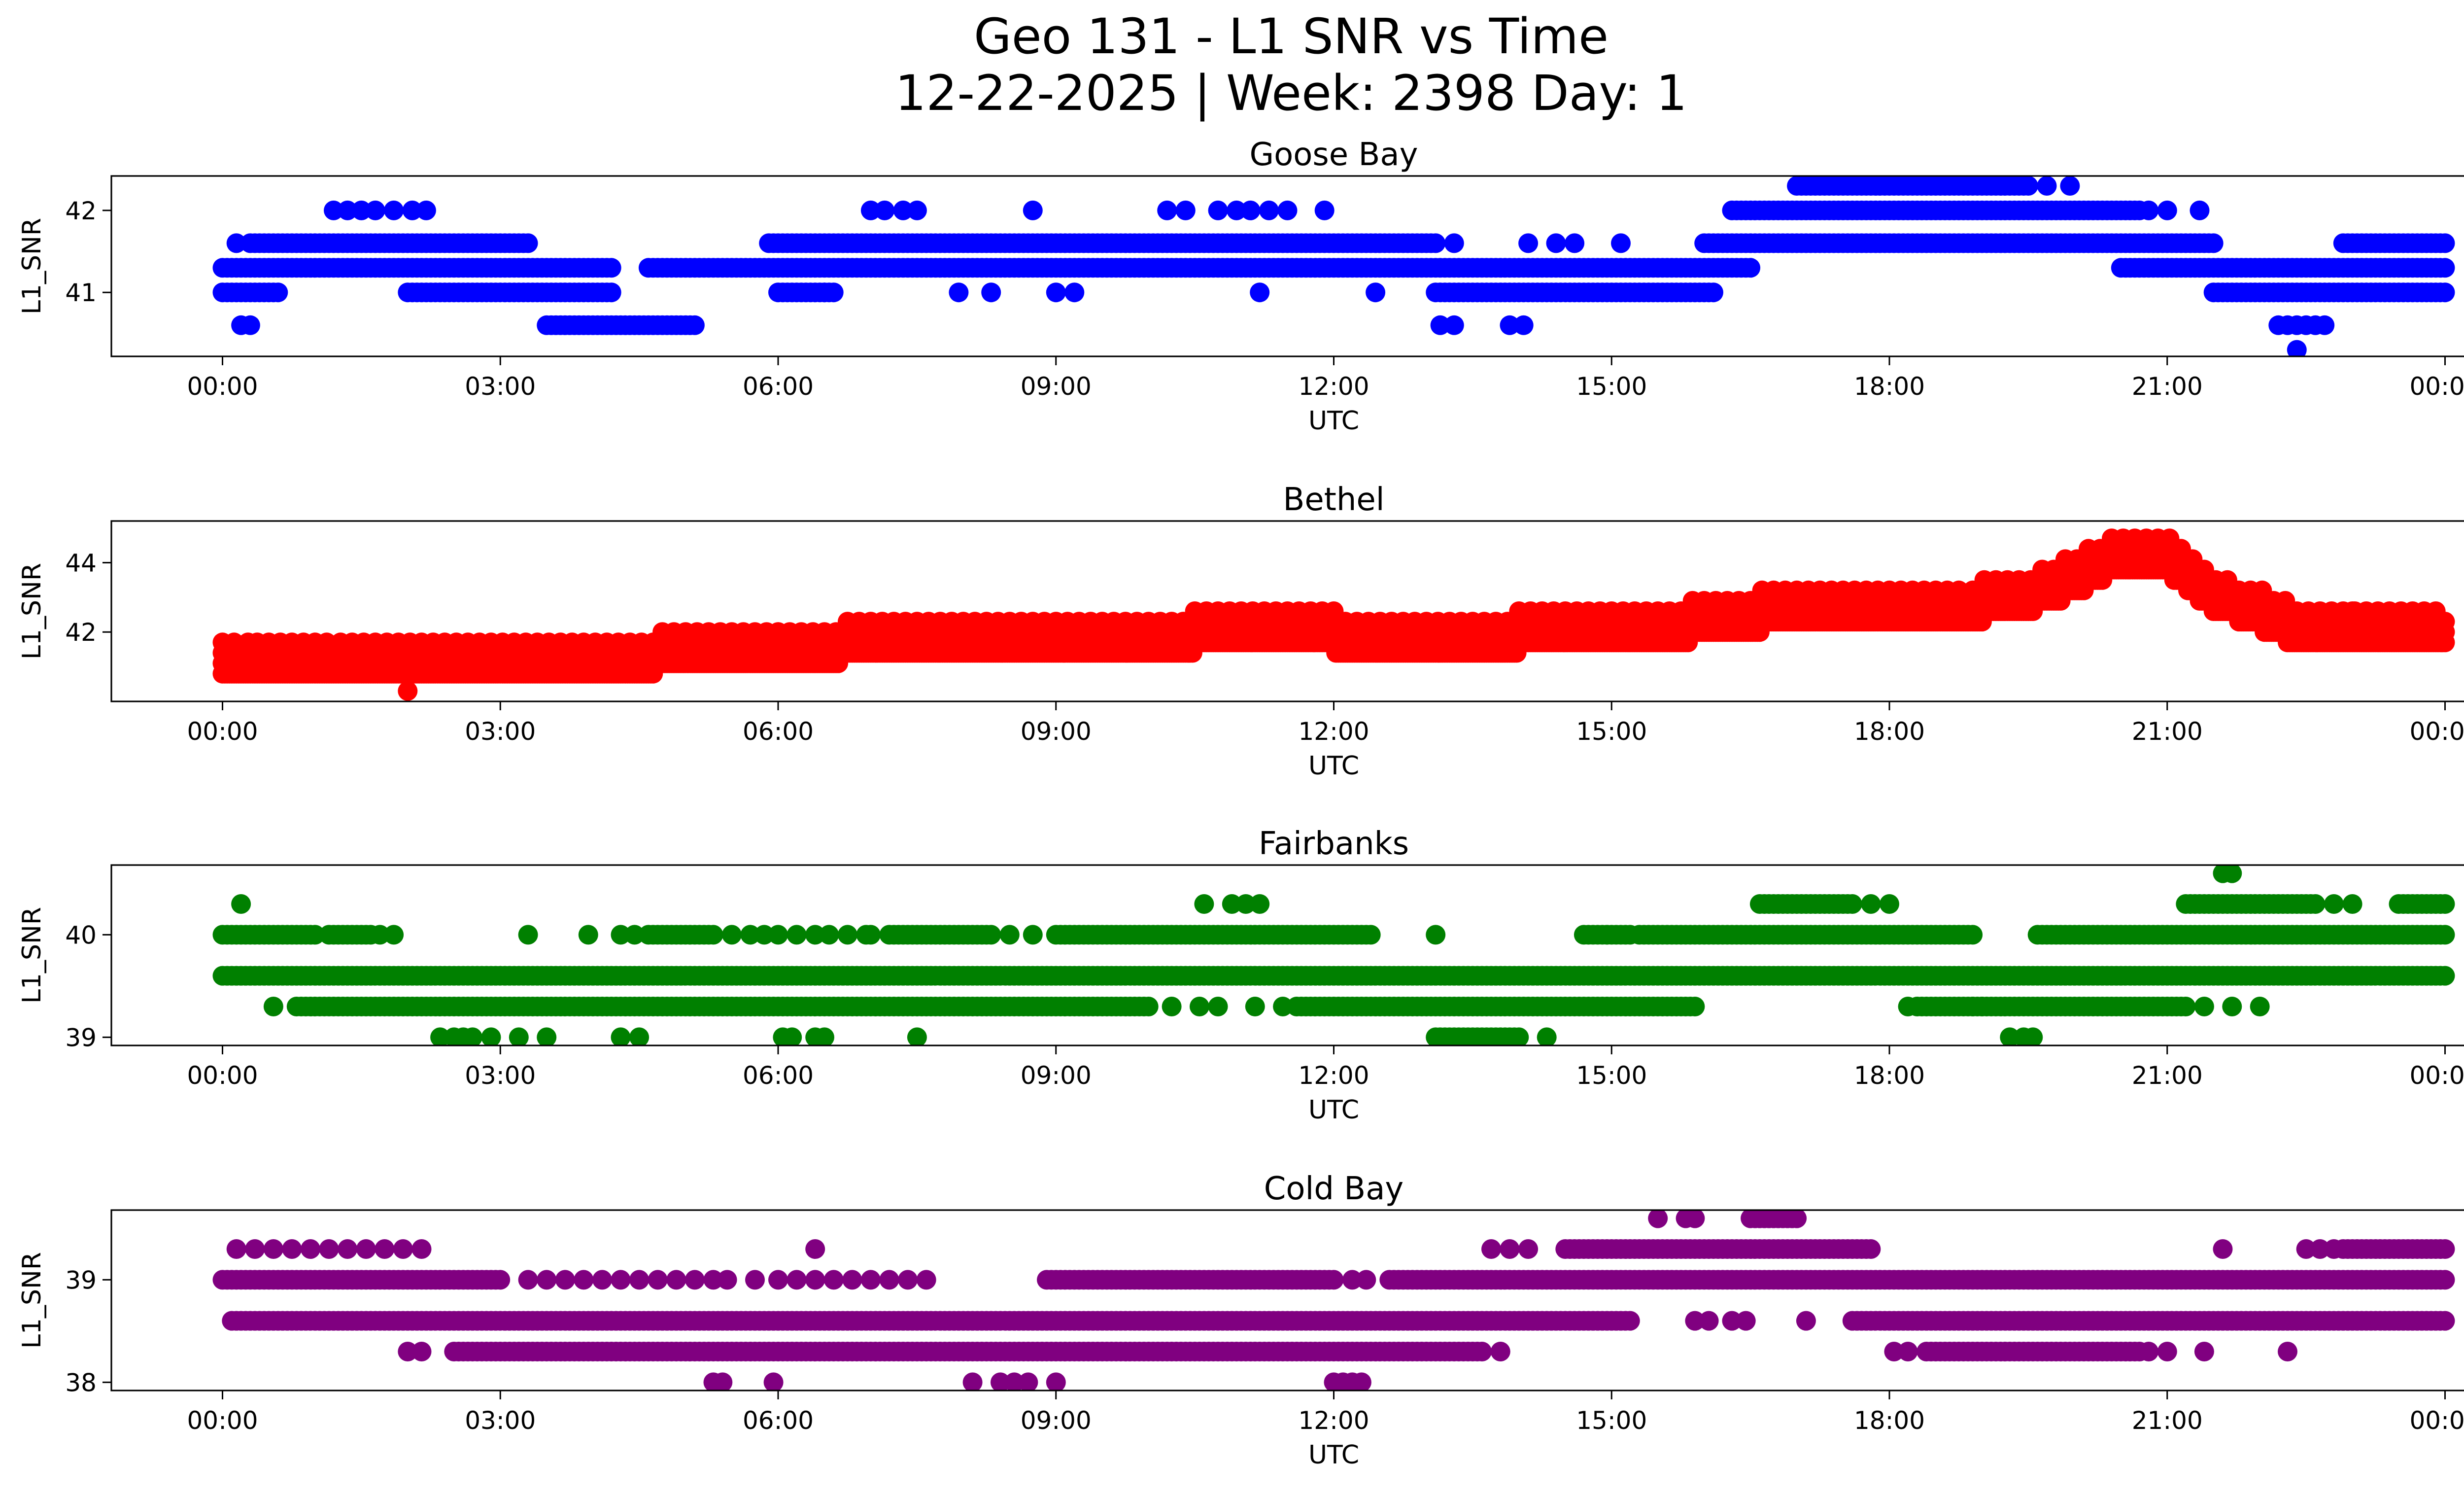  Describe the element at coordinates (1334, 155) in the screenshot. I see `subplot-title: Goose Bay` at that location.